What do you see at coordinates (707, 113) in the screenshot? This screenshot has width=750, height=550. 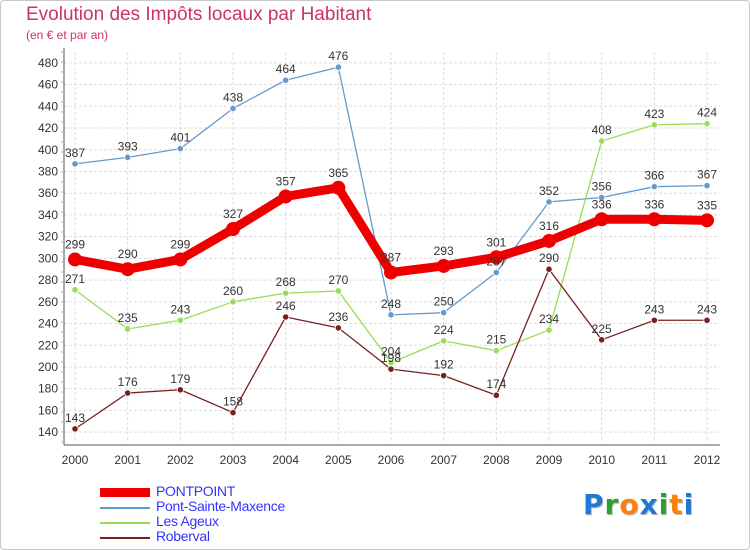 I see `data-label: 424` at bounding box center [707, 113].